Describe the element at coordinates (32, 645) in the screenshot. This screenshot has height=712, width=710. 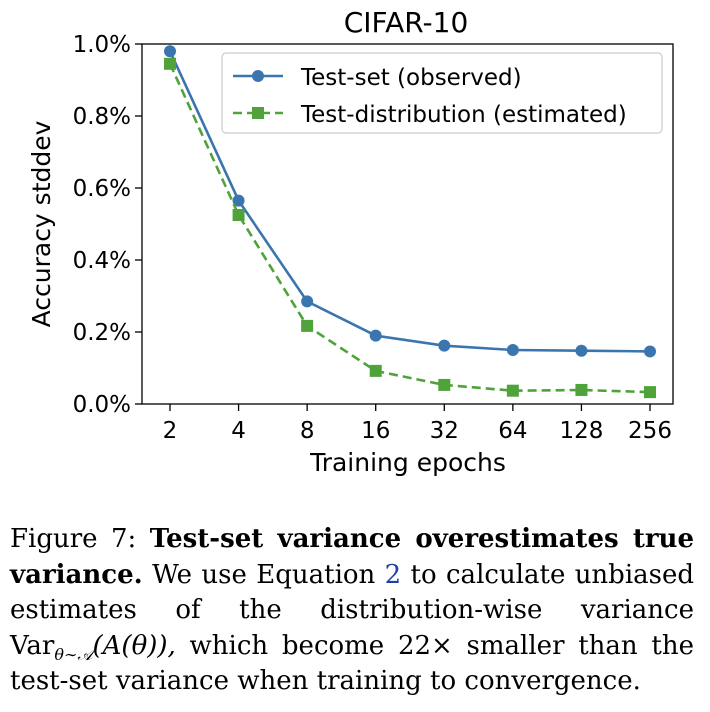
I see `math-var: Var` at that location.